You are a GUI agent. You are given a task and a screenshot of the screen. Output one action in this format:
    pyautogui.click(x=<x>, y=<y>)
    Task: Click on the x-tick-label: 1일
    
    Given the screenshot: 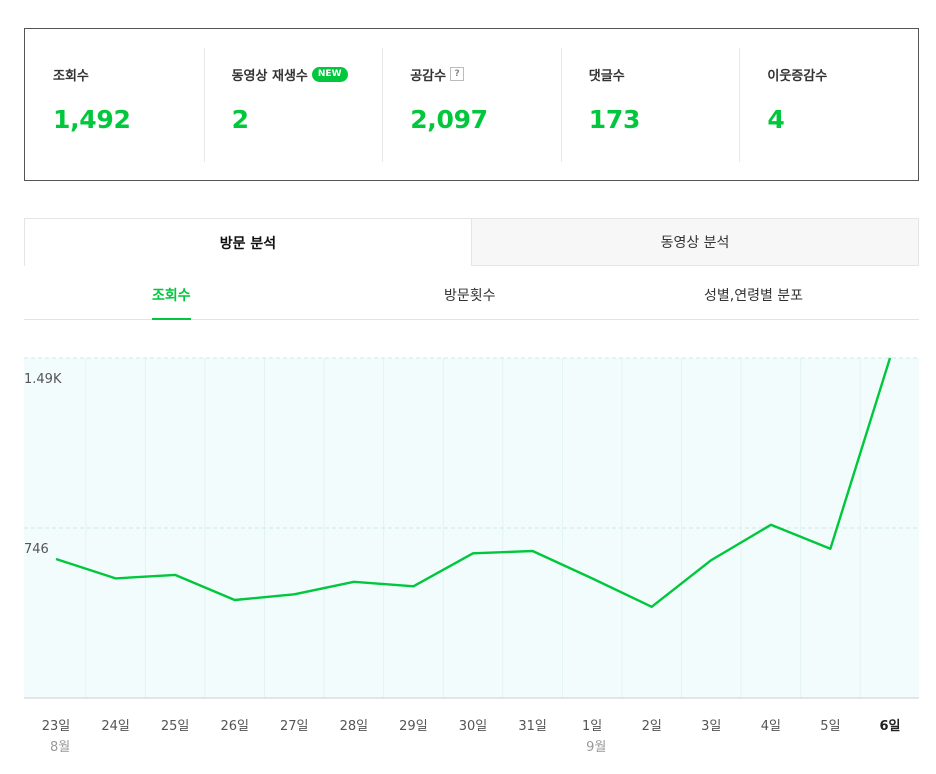 What is the action you would take?
    pyautogui.click(x=592, y=726)
    